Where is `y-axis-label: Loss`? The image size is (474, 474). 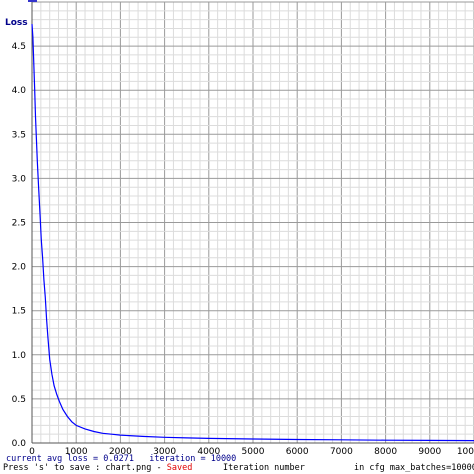 y-axis-label: Loss is located at coordinates (16, 23).